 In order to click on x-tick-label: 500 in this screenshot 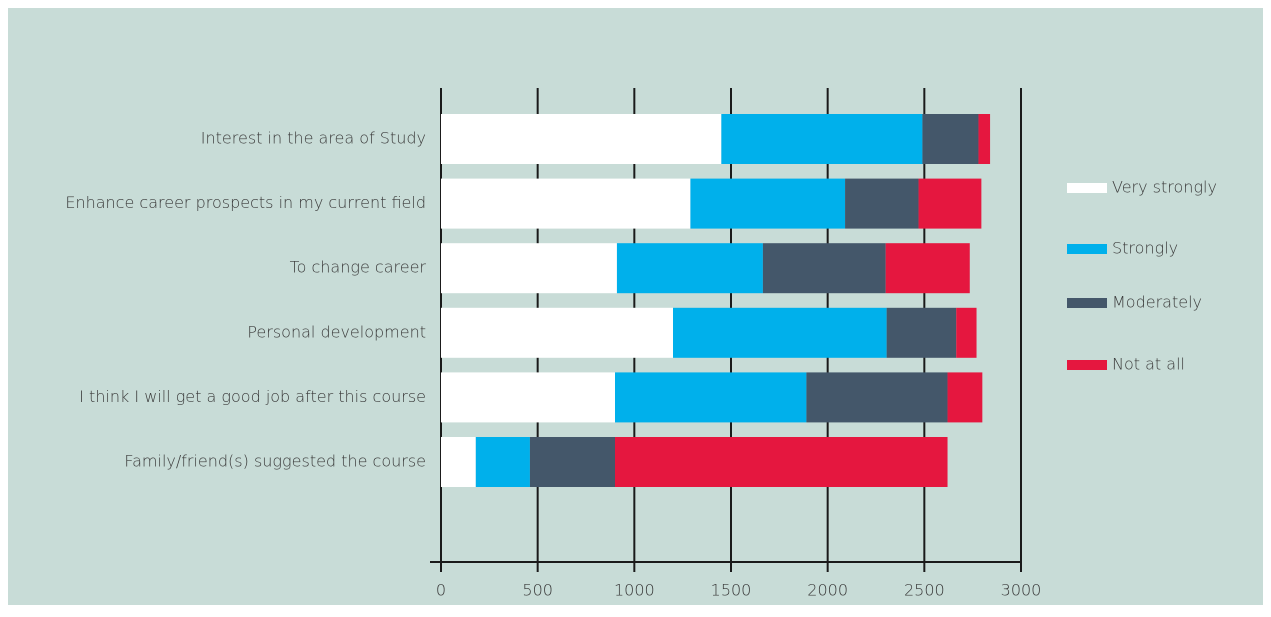, I will do `click(537, 590)`.